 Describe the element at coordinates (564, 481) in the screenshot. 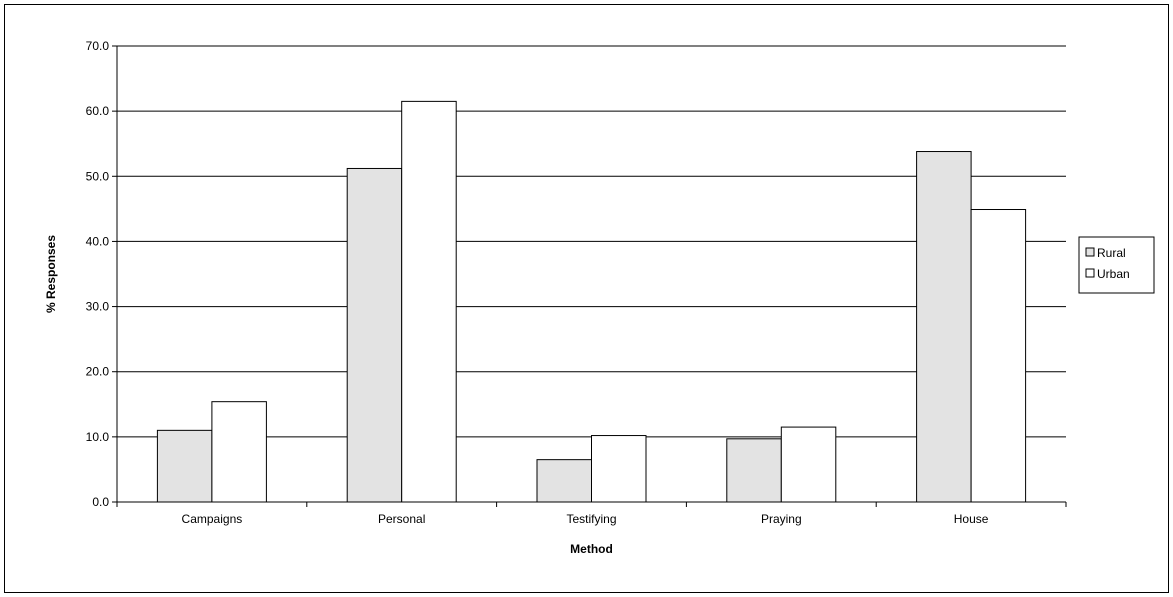

I see `bar-rural-testifying` at that location.